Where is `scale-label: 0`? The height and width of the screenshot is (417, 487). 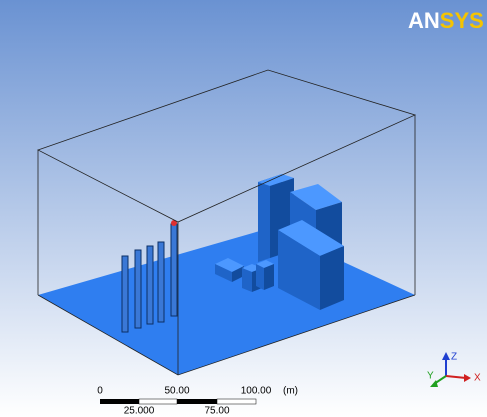
scale-label: 0 is located at coordinates (100, 391).